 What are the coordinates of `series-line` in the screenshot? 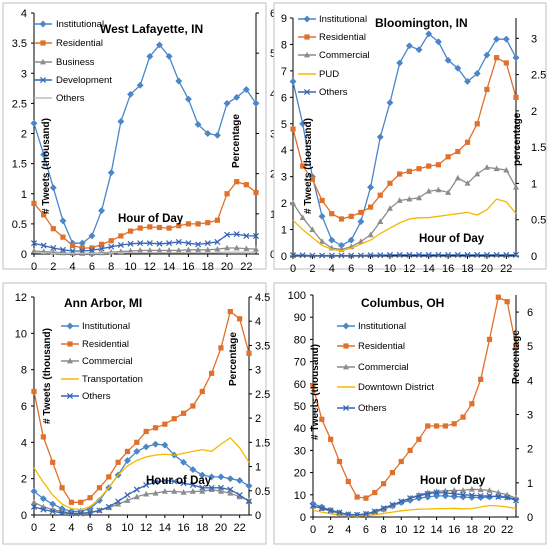 It's located at (141, 497).